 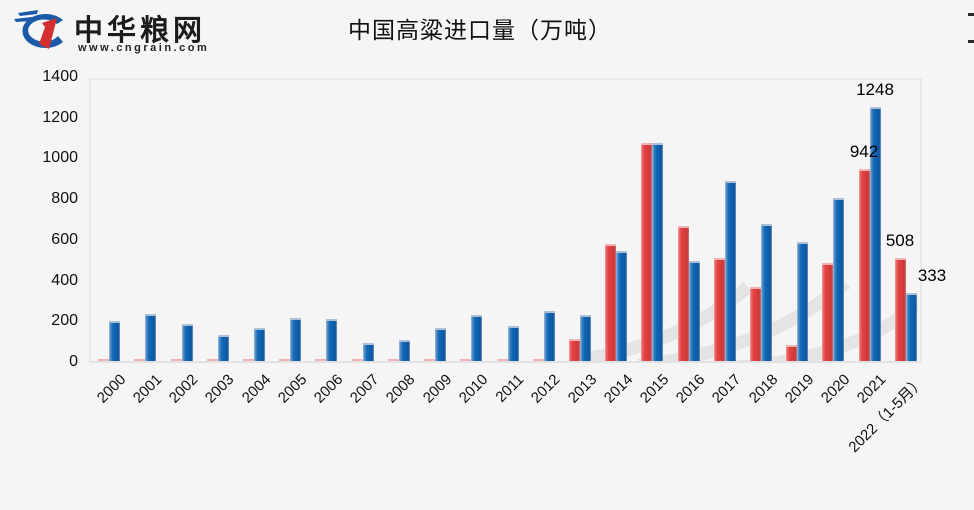 What do you see at coordinates (295, 339) in the screenshot?
I see `bar-2005-series-blue` at bounding box center [295, 339].